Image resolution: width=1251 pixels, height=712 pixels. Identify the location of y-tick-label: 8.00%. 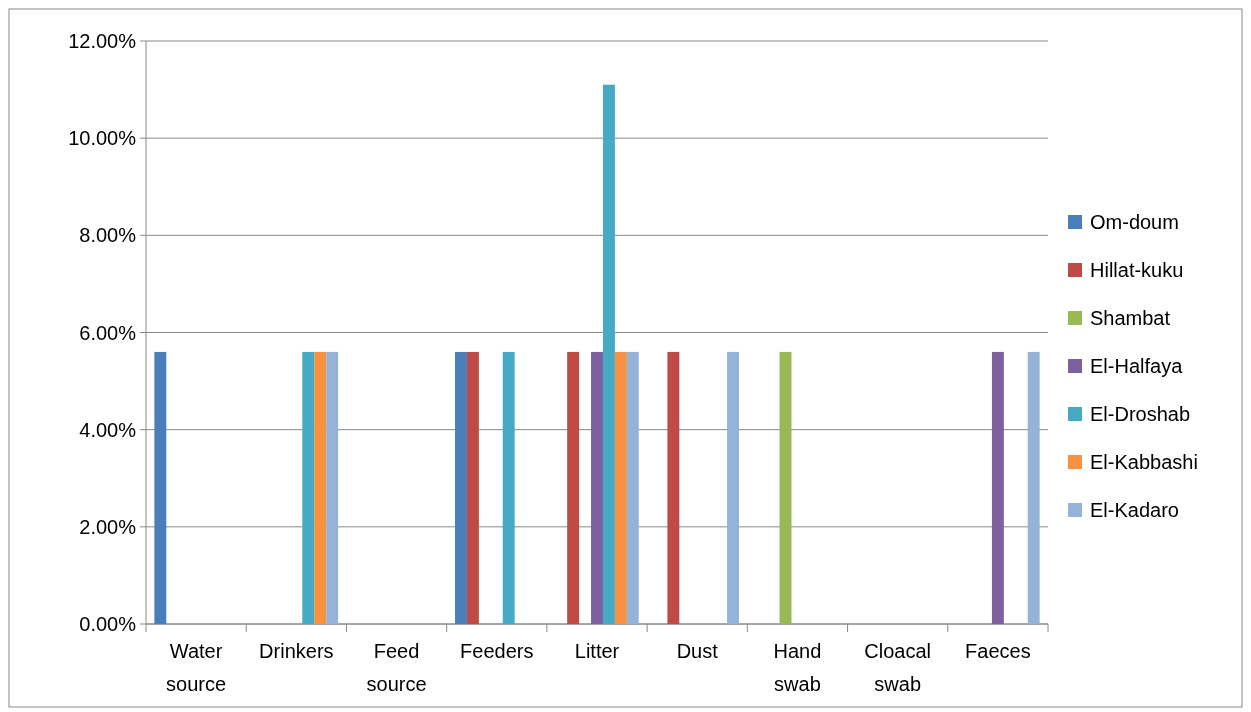
(108, 235).